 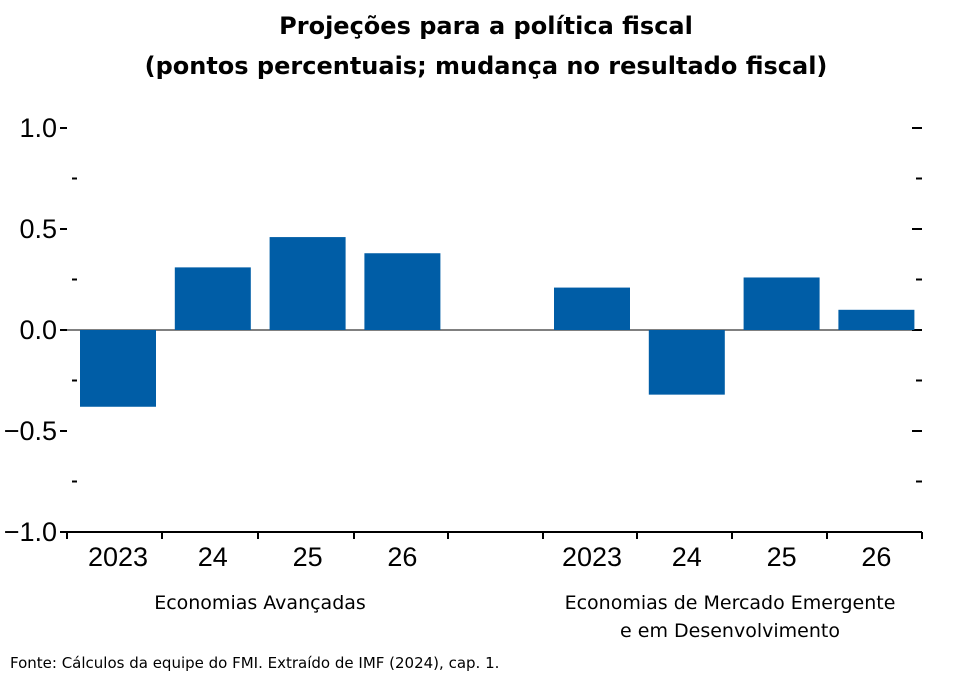 What do you see at coordinates (486, 26) in the screenshot?
I see `chart-title: Projeções para a política fiscal` at bounding box center [486, 26].